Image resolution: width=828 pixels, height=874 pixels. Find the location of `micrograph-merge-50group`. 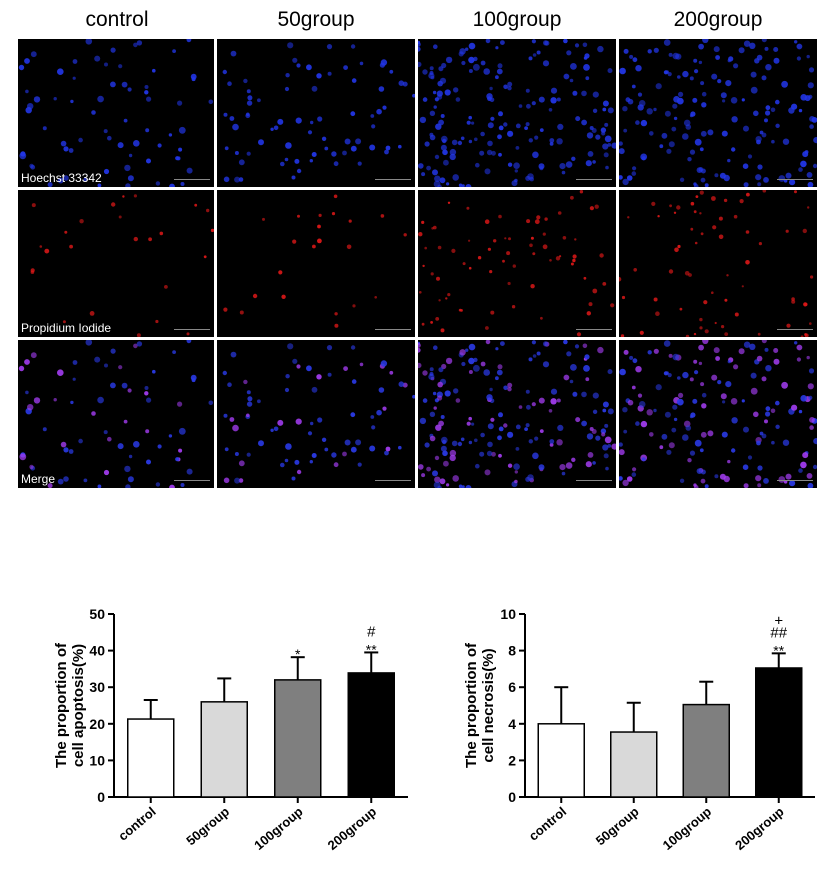

micrograph-merge-50group is located at coordinates (316, 414).